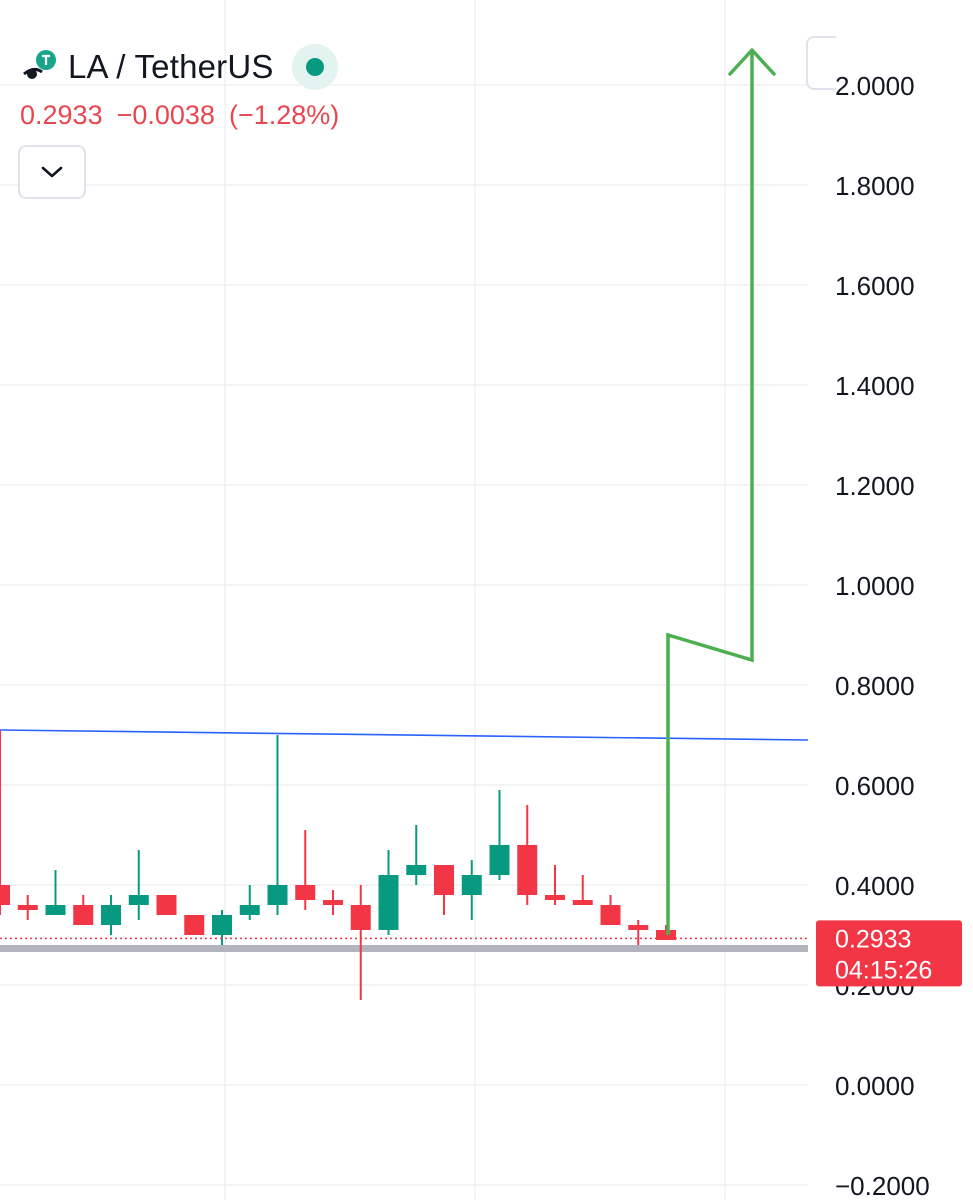 The width and height of the screenshot is (973, 1200). What do you see at coordinates (875, 386) in the screenshot?
I see `y-tick-label: 1.4000` at bounding box center [875, 386].